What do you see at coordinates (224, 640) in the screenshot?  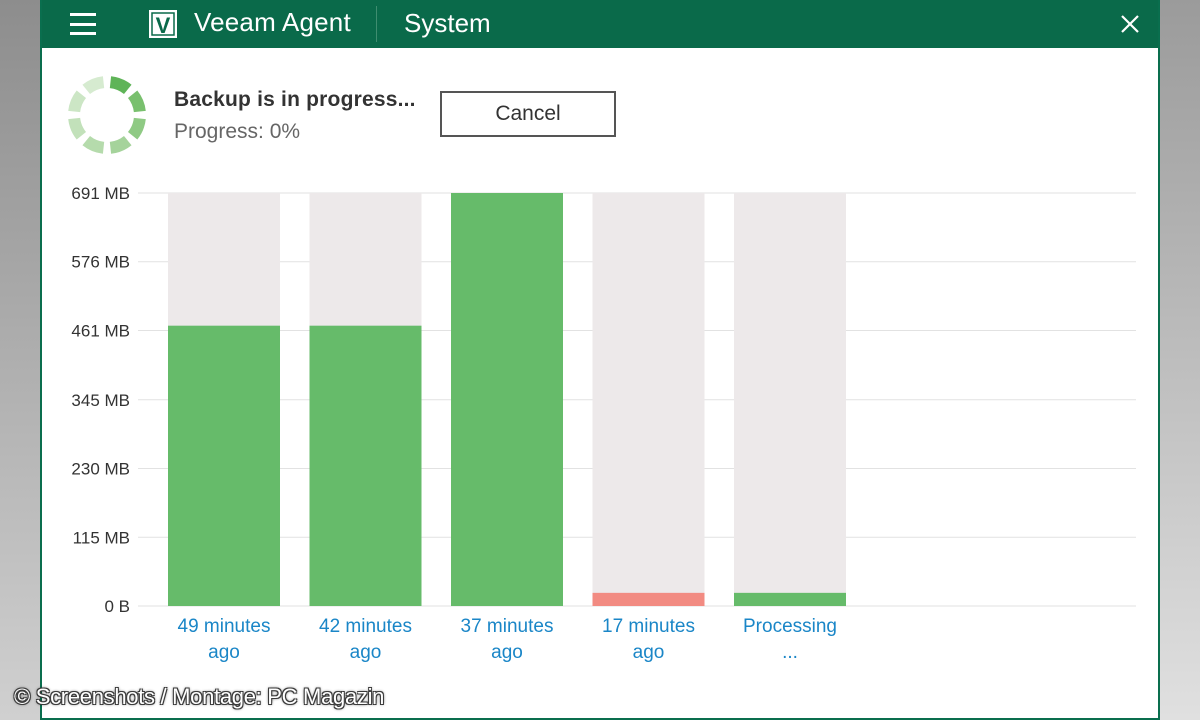 I see `x-label-session: 49 minutes ago` at bounding box center [224, 640].